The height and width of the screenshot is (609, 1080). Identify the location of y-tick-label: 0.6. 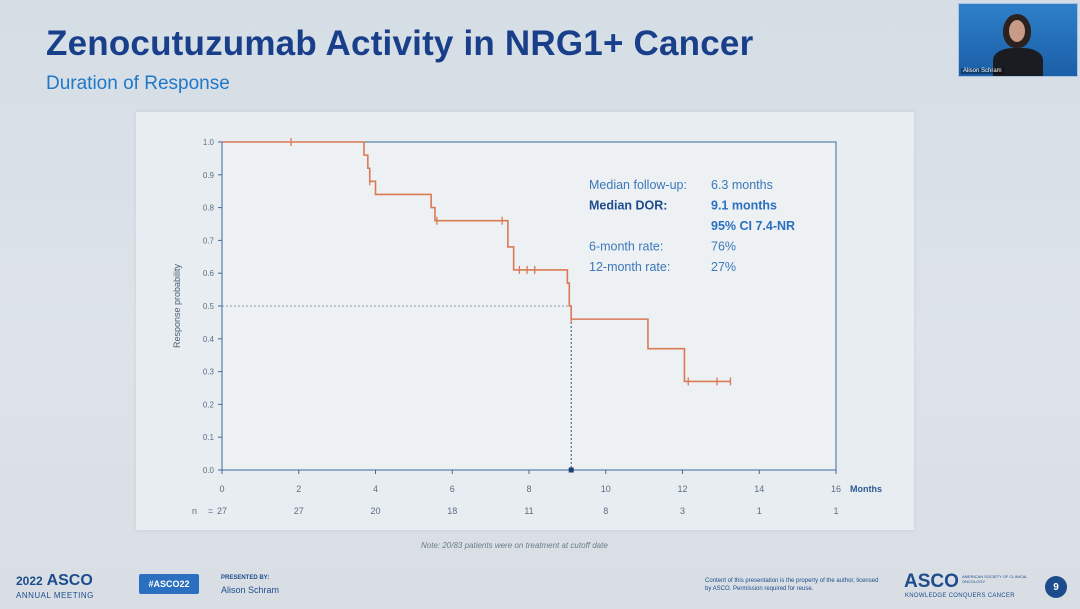
(209, 273).